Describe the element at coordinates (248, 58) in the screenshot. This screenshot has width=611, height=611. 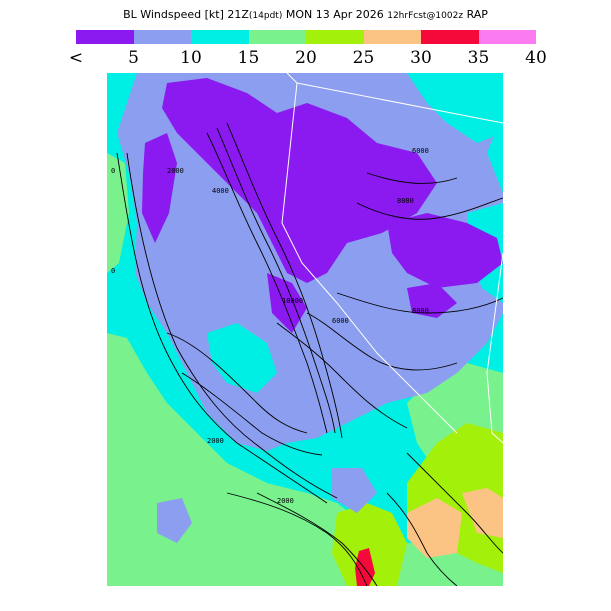
I see `legend-label-3: 15` at that location.